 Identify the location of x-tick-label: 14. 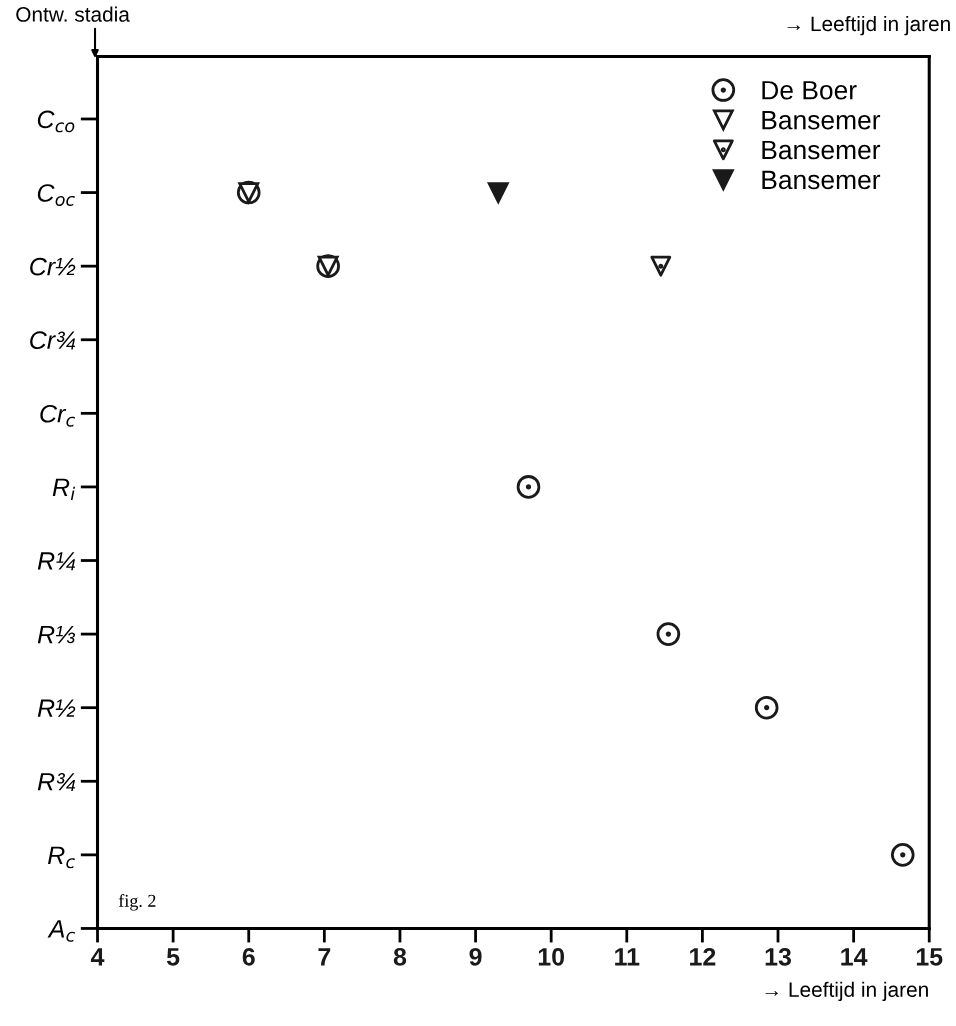
(854, 957).